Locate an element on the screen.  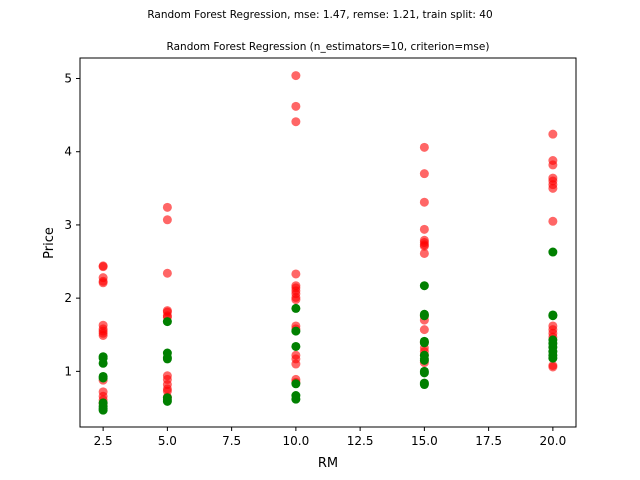
x-tick-label: 12.5 is located at coordinates (360, 441).